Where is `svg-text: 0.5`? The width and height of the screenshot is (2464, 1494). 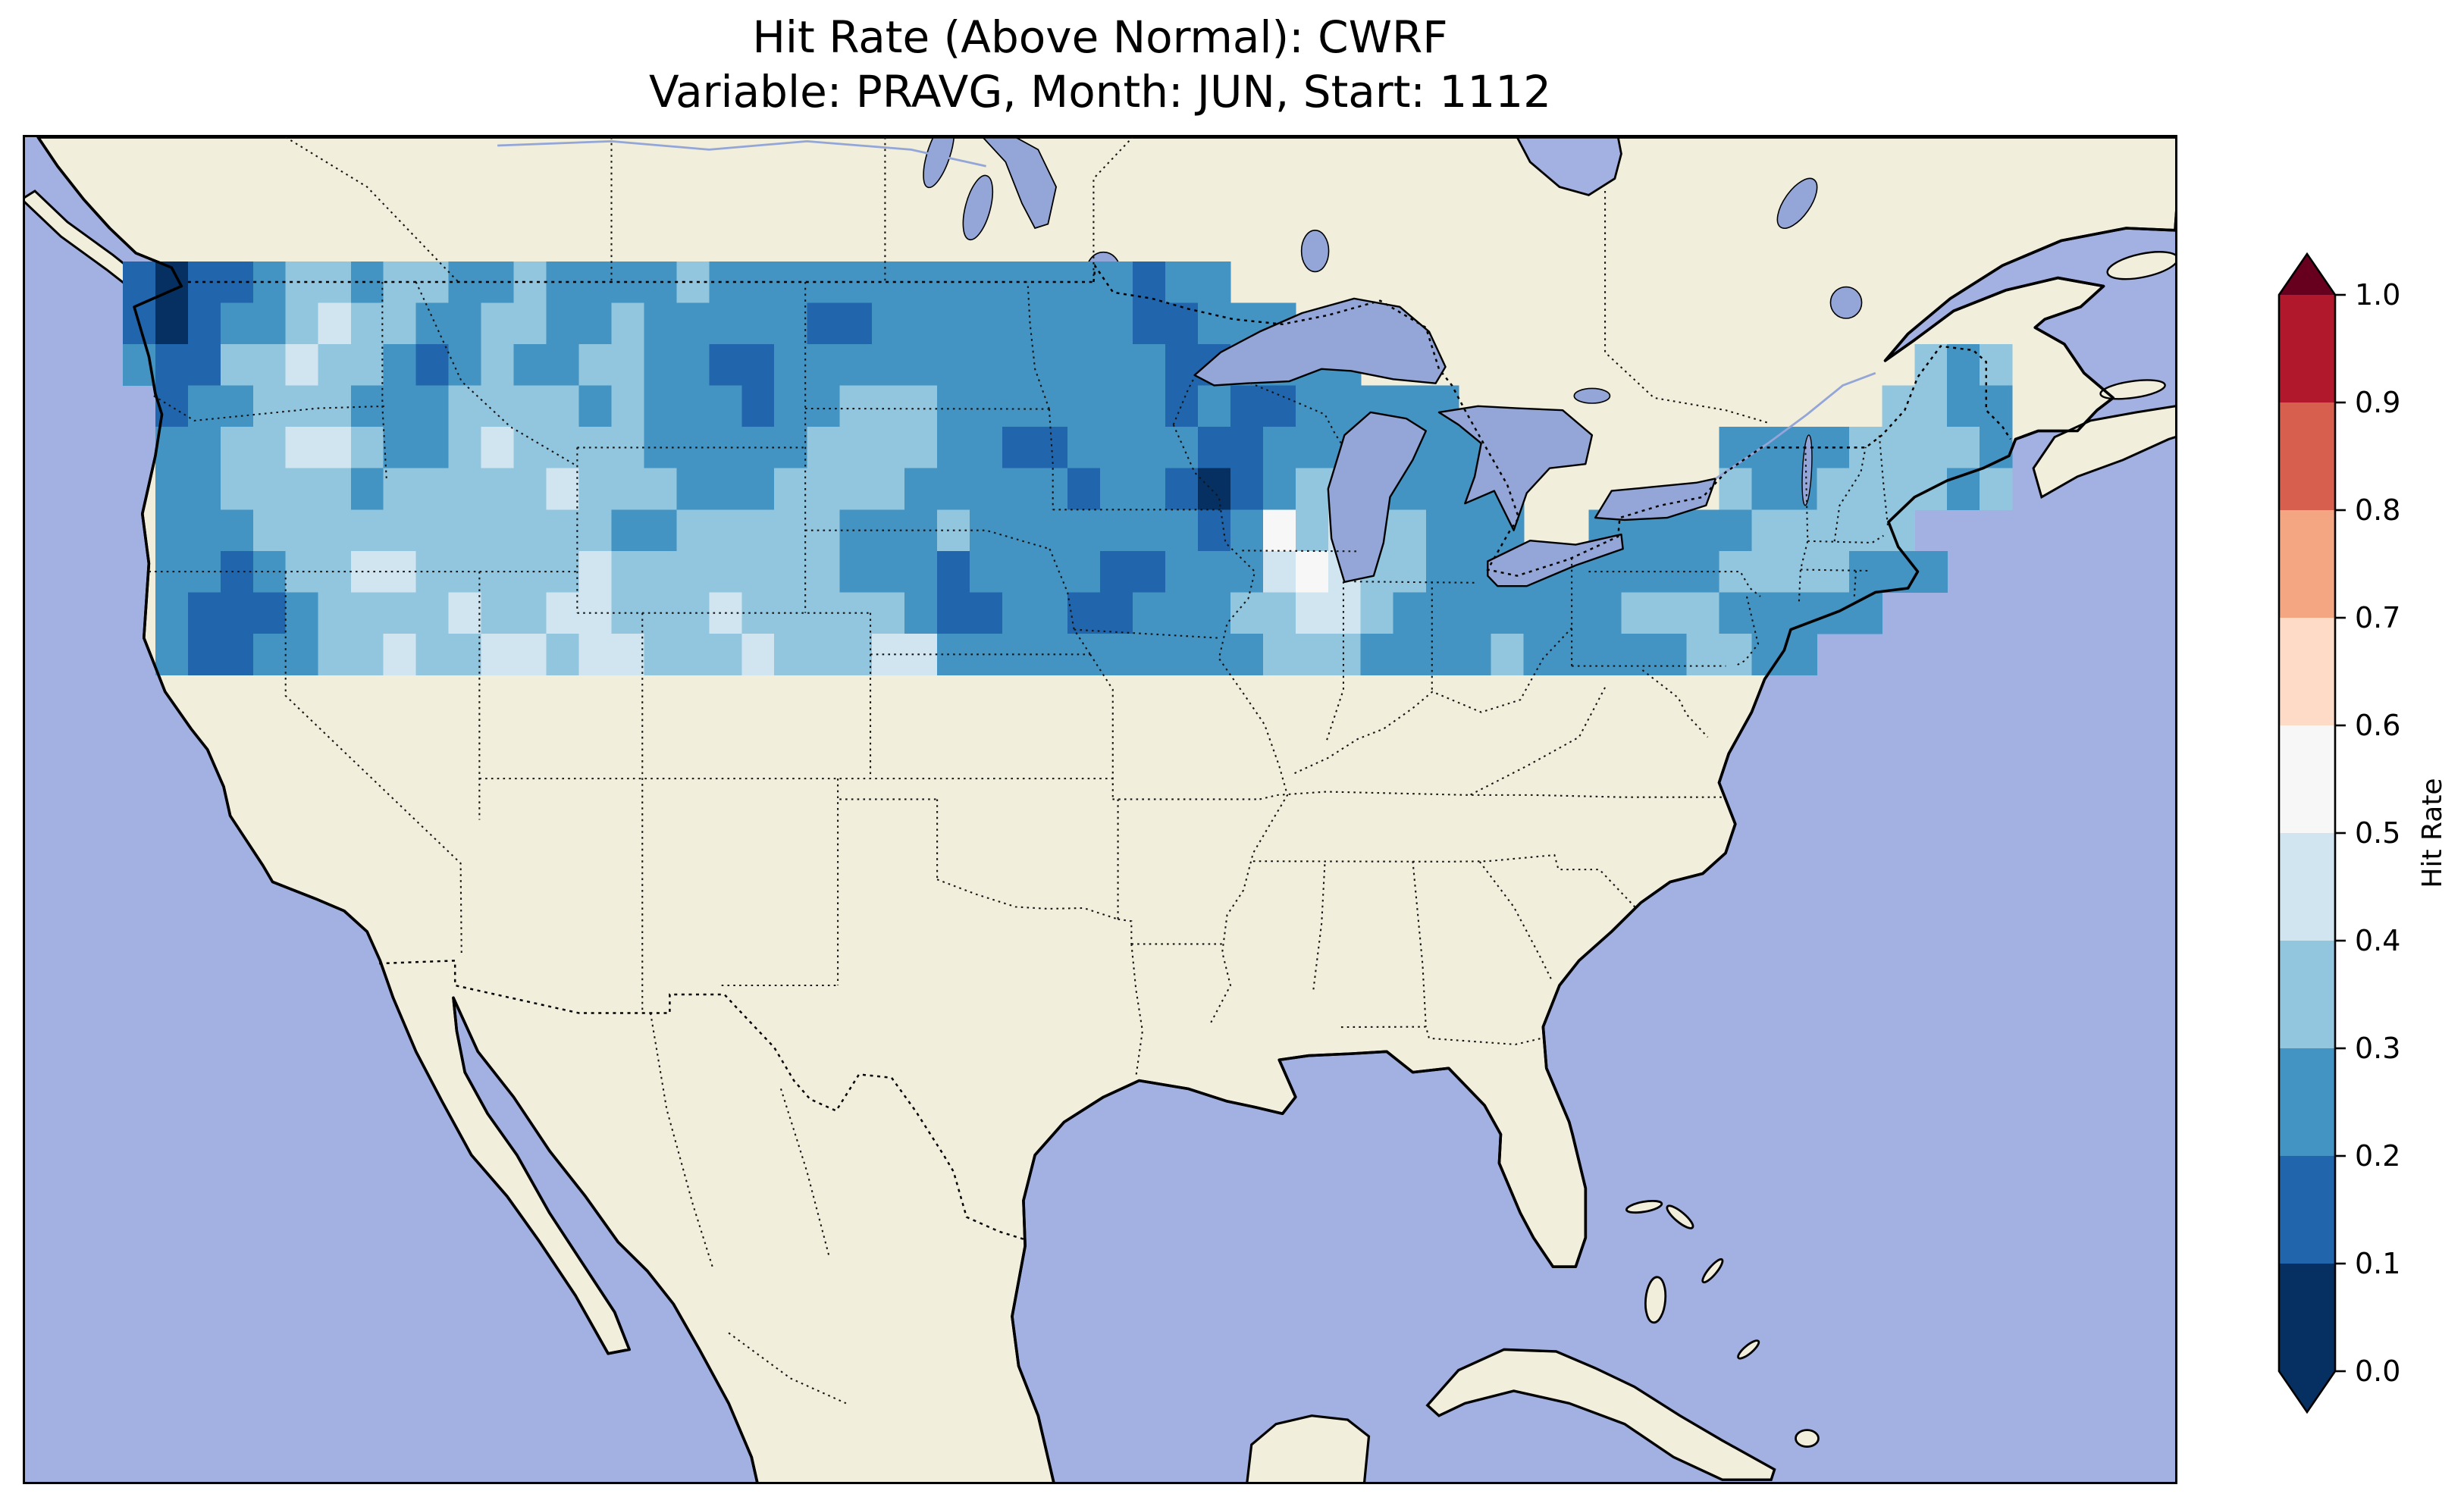
svg-text: 0.5 is located at coordinates (2377, 833).